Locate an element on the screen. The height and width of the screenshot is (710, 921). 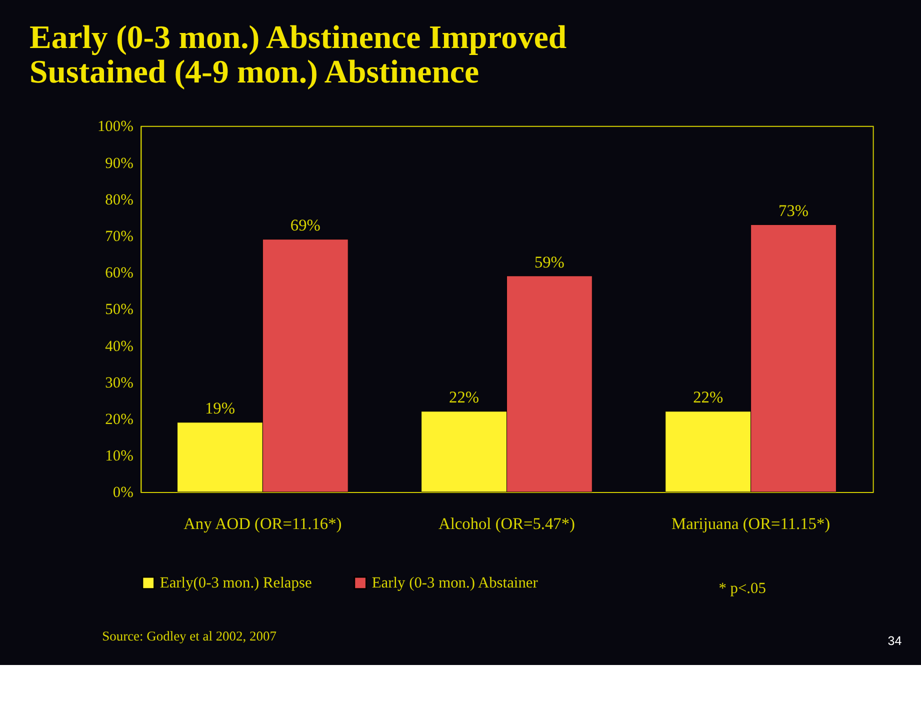
y-tick-label: 90% is located at coordinates (119, 163).